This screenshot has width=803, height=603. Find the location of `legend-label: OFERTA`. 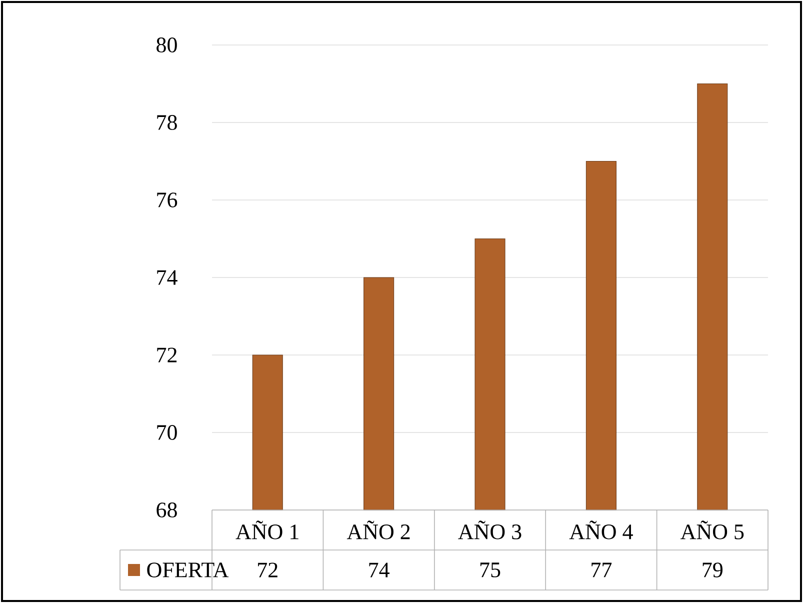

legend-label: OFERTA is located at coordinates (188, 570).